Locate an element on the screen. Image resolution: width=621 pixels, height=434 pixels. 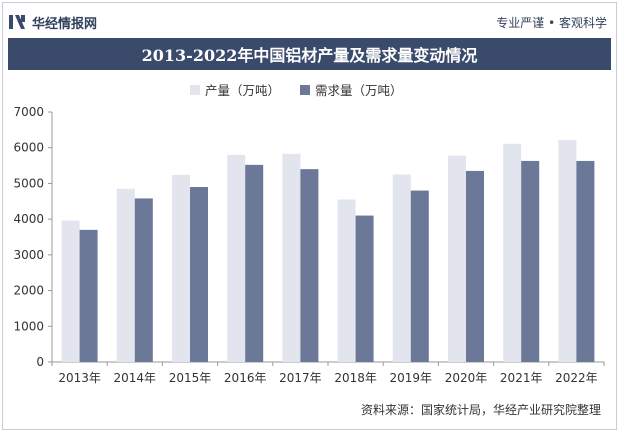
legend-item-demand: 需求量（万吨） is located at coordinates (351, 89).